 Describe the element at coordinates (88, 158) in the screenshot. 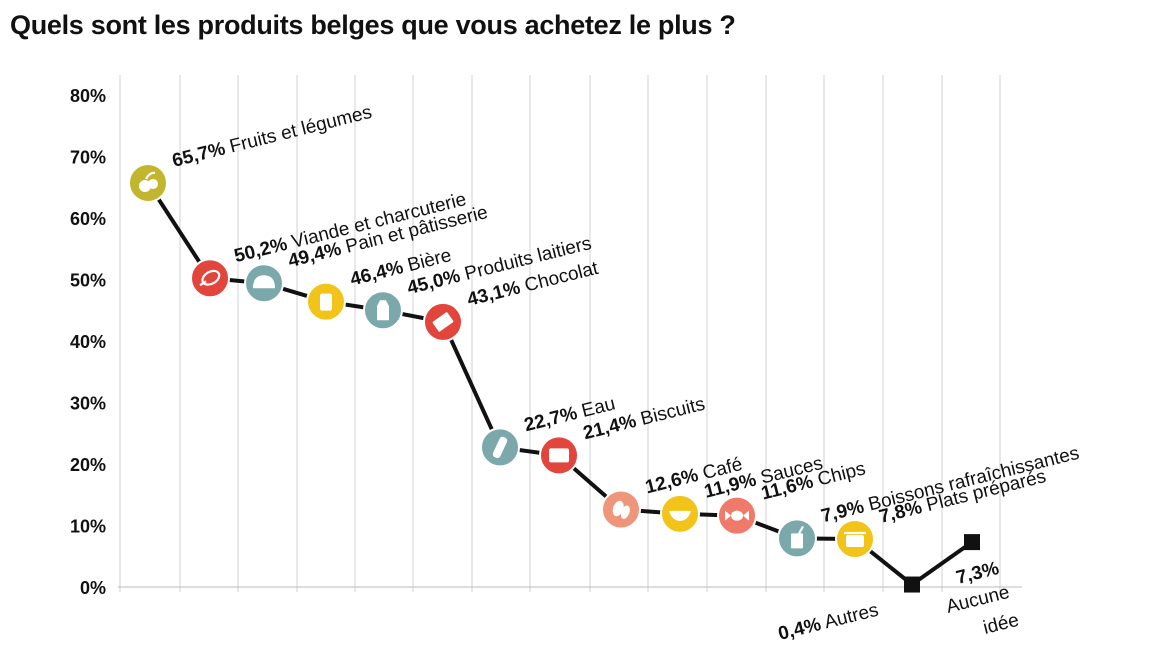

I see `y-tick-label: 70%` at that location.